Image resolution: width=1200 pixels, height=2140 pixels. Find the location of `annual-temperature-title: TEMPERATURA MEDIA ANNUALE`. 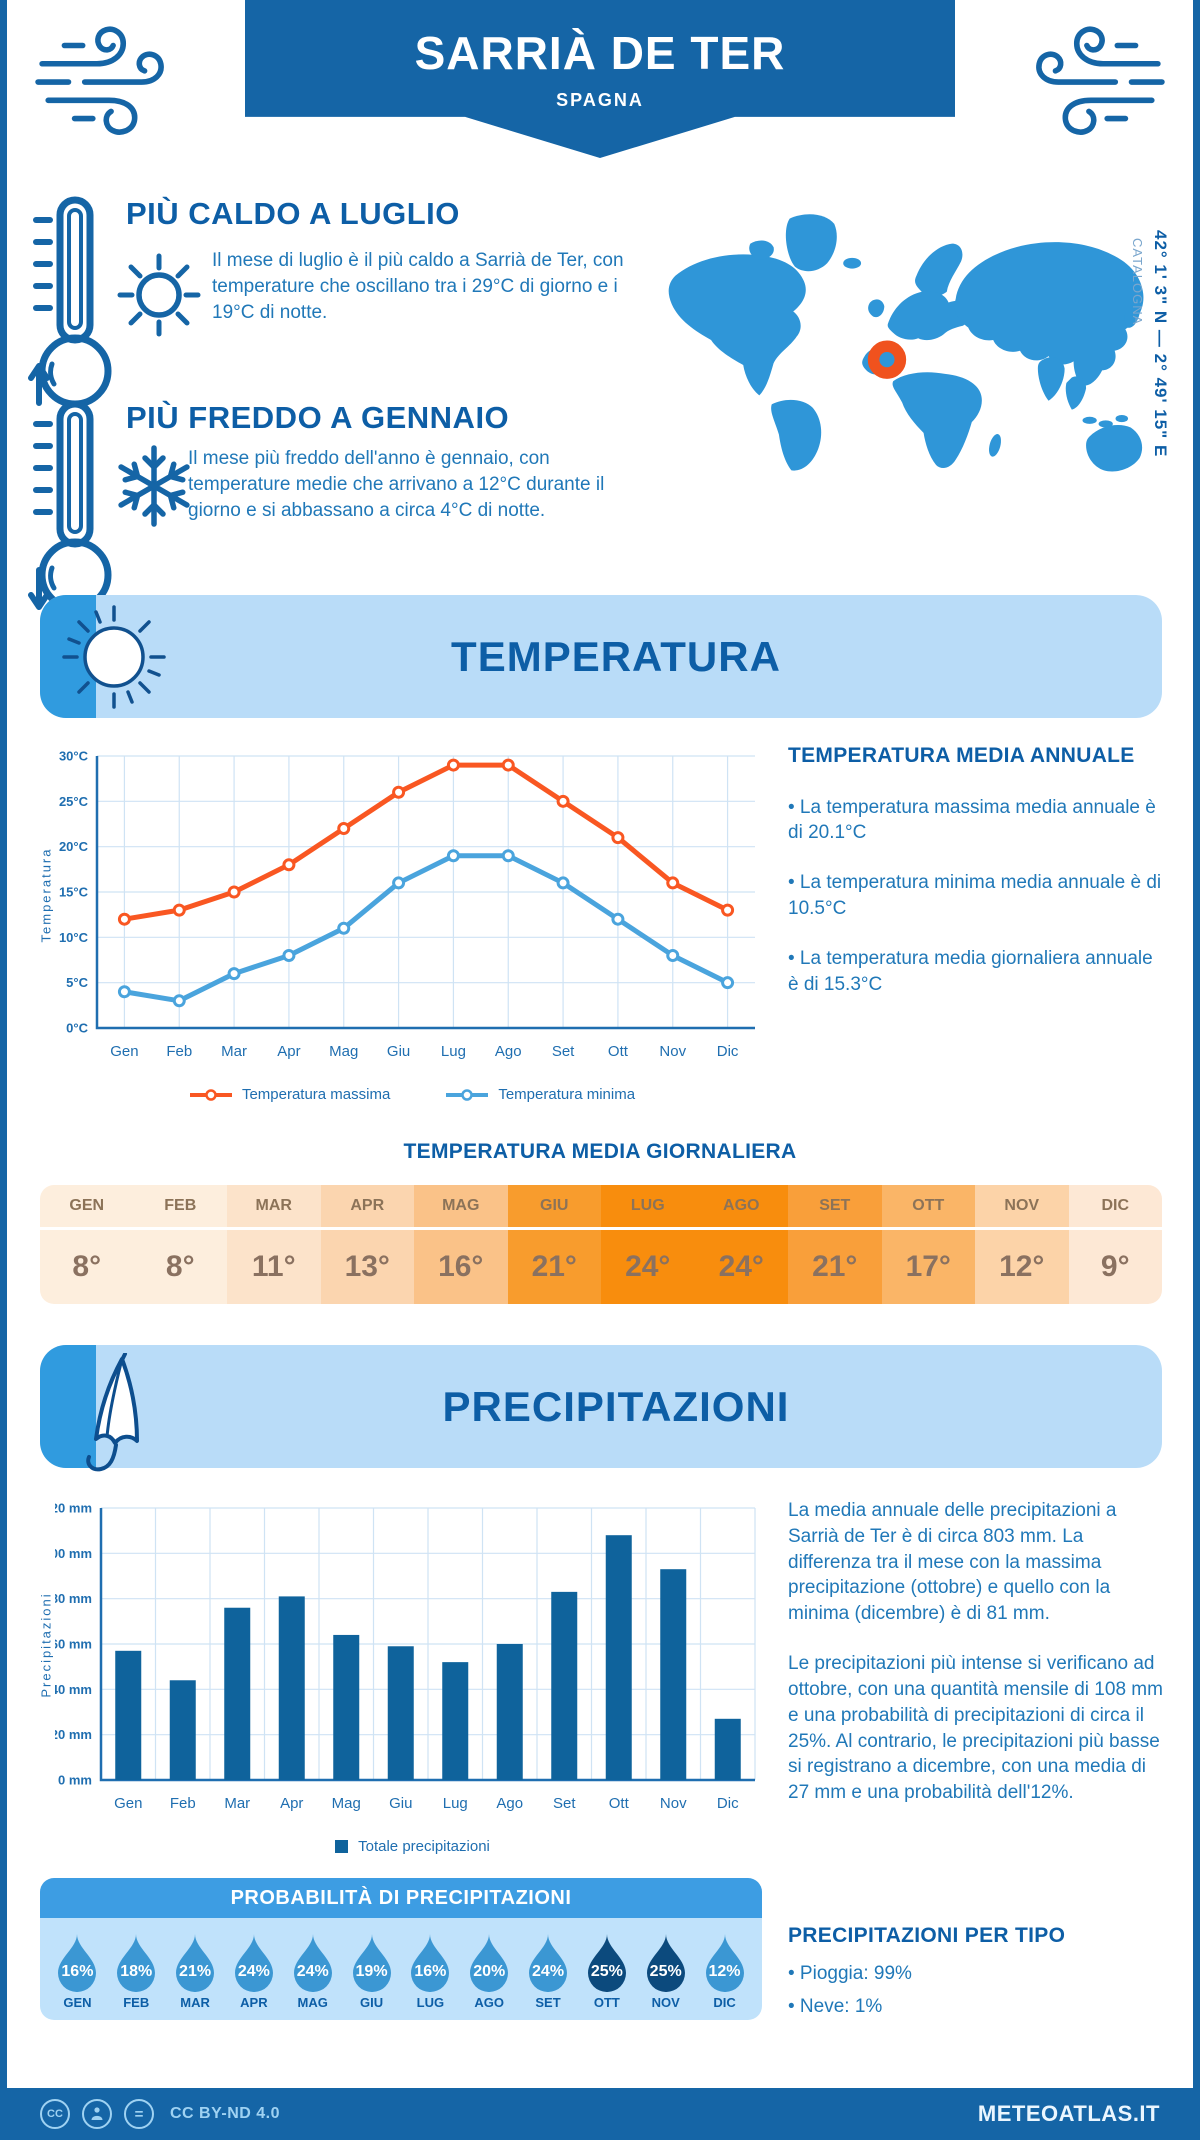

annual-temperature-title: TEMPERATURA MEDIA ANNUALE is located at coordinates (961, 755).